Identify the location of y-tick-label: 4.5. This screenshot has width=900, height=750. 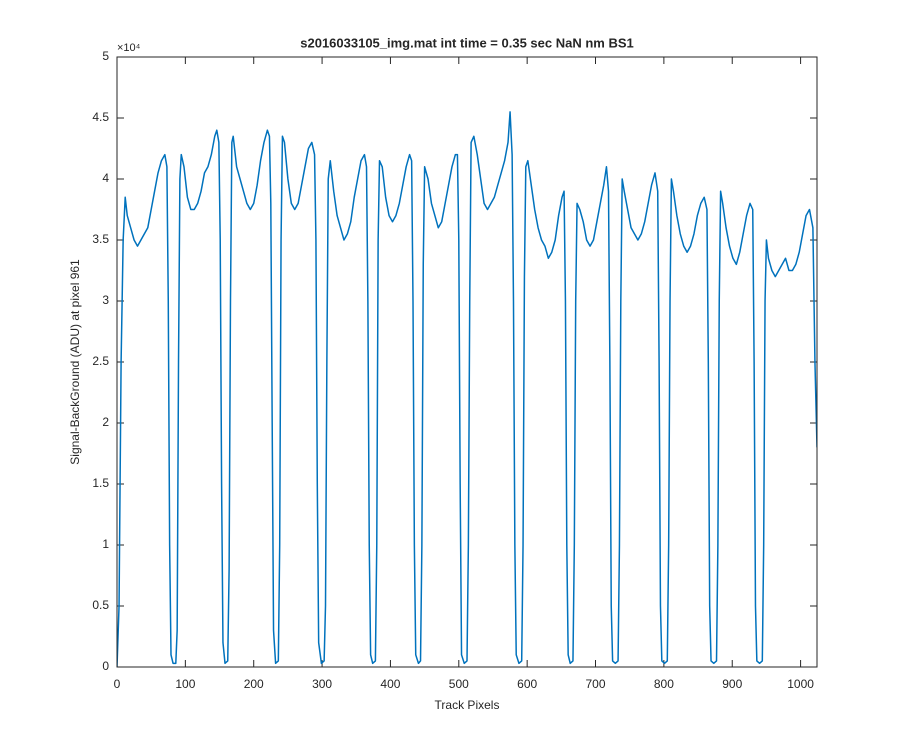
(100, 117).